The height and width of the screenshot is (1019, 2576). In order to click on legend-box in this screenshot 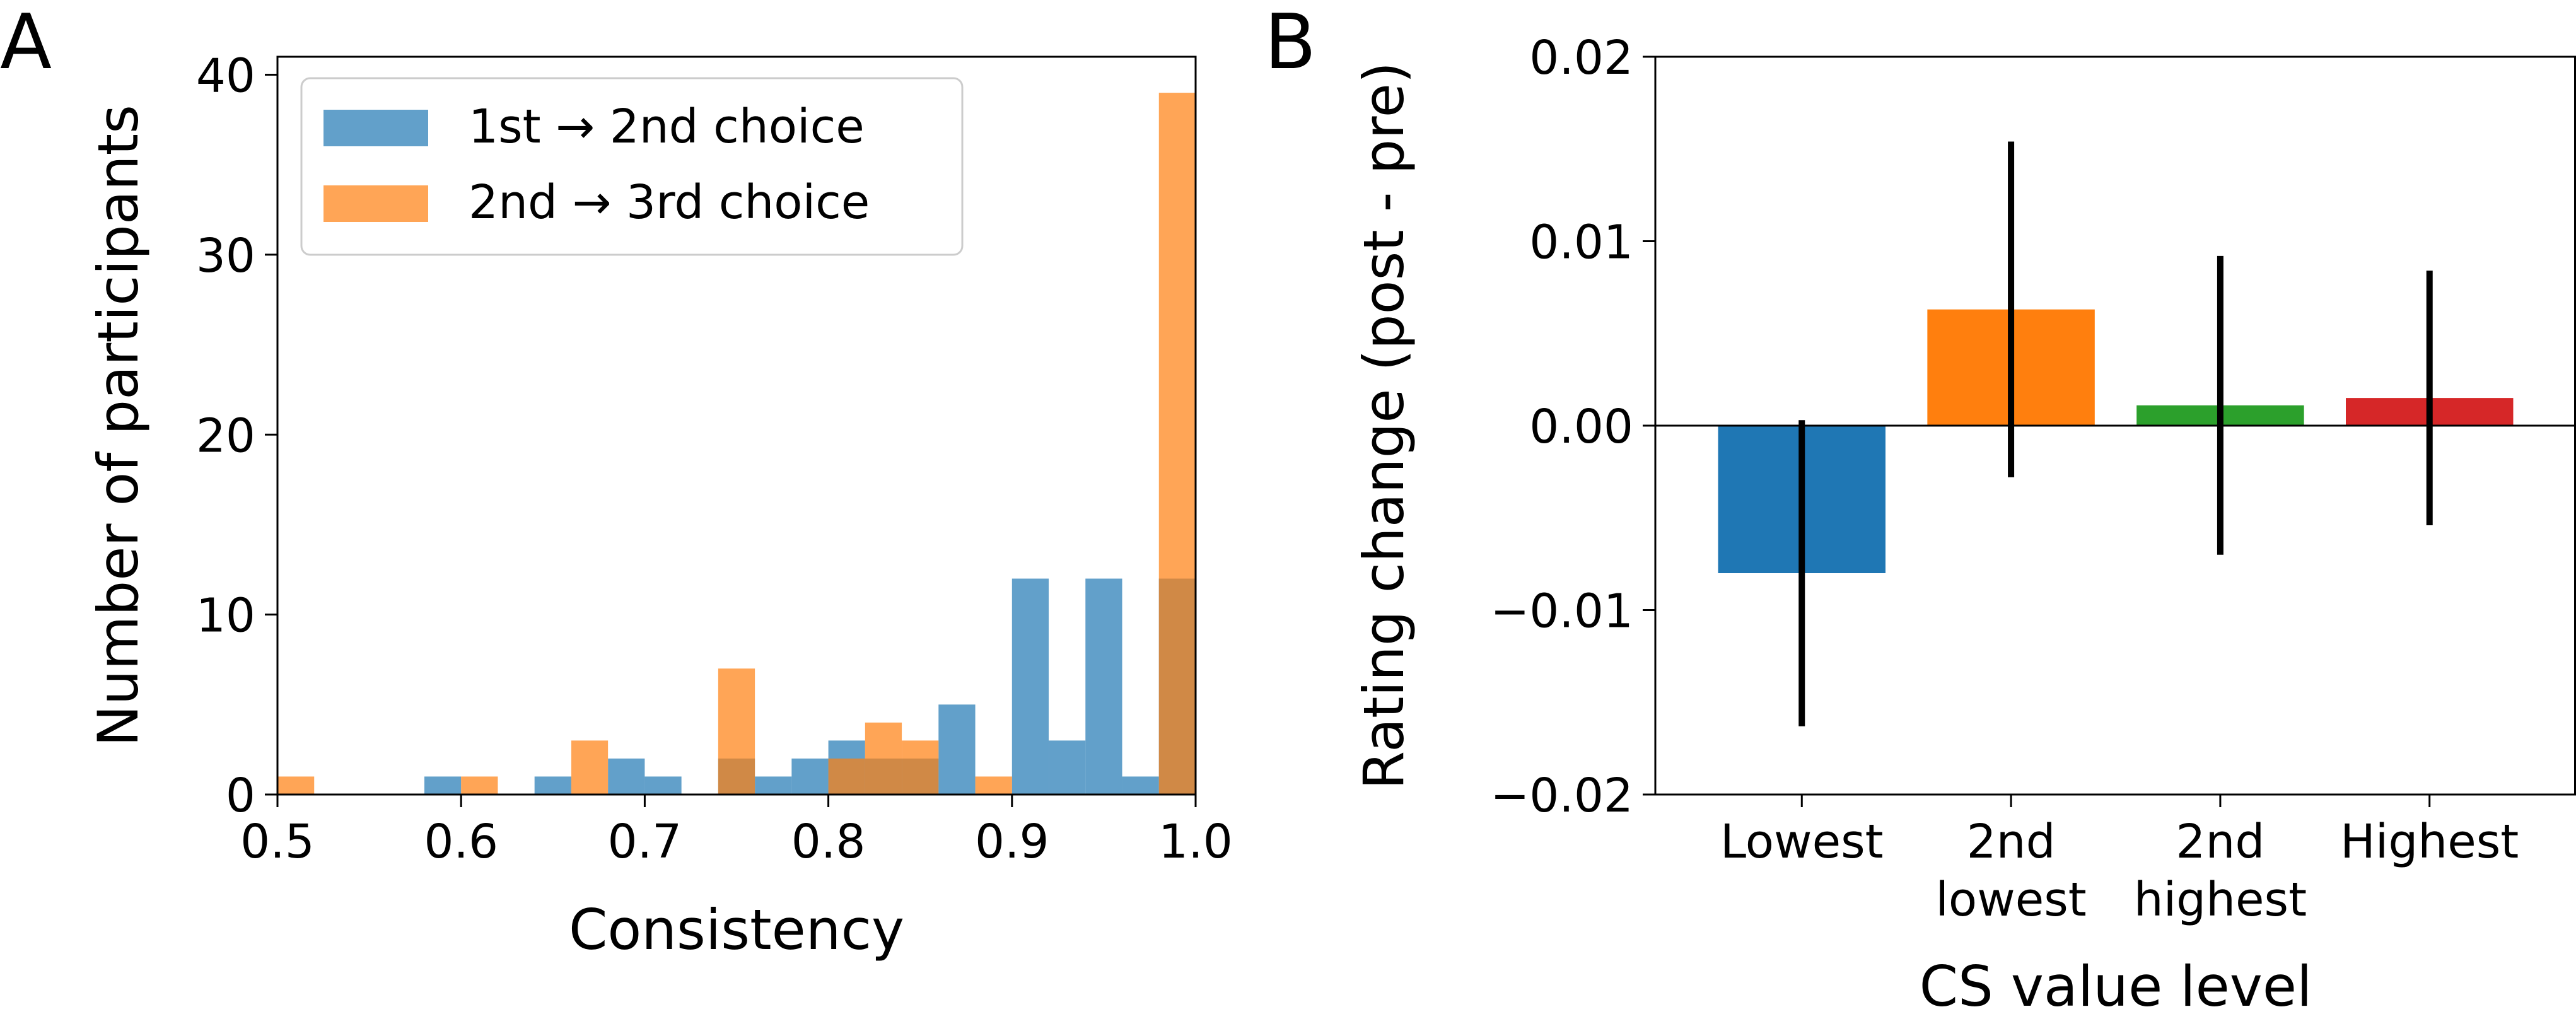, I will do `click(632, 166)`.